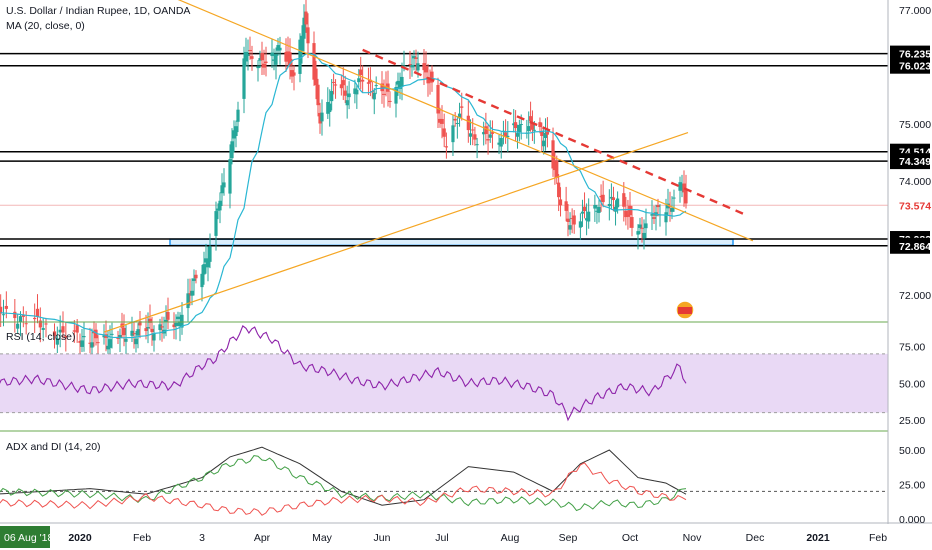 Image resolution: width=932 pixels, height=550 pixels. I want to click on symbol-title: U.S. Dollar / Indian Rupee, 1D, OANDA, so click(98, 11).